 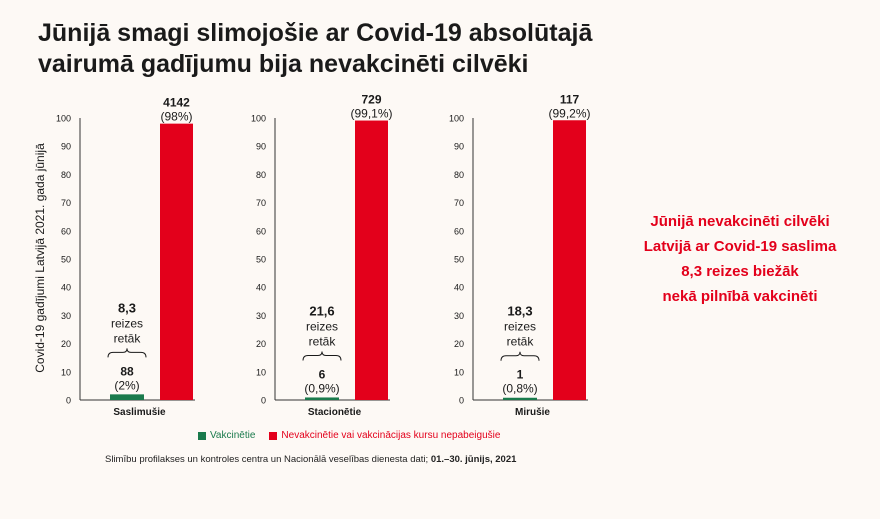 I want to click on data-label-percent: (2%), so click(x=126, y=385).